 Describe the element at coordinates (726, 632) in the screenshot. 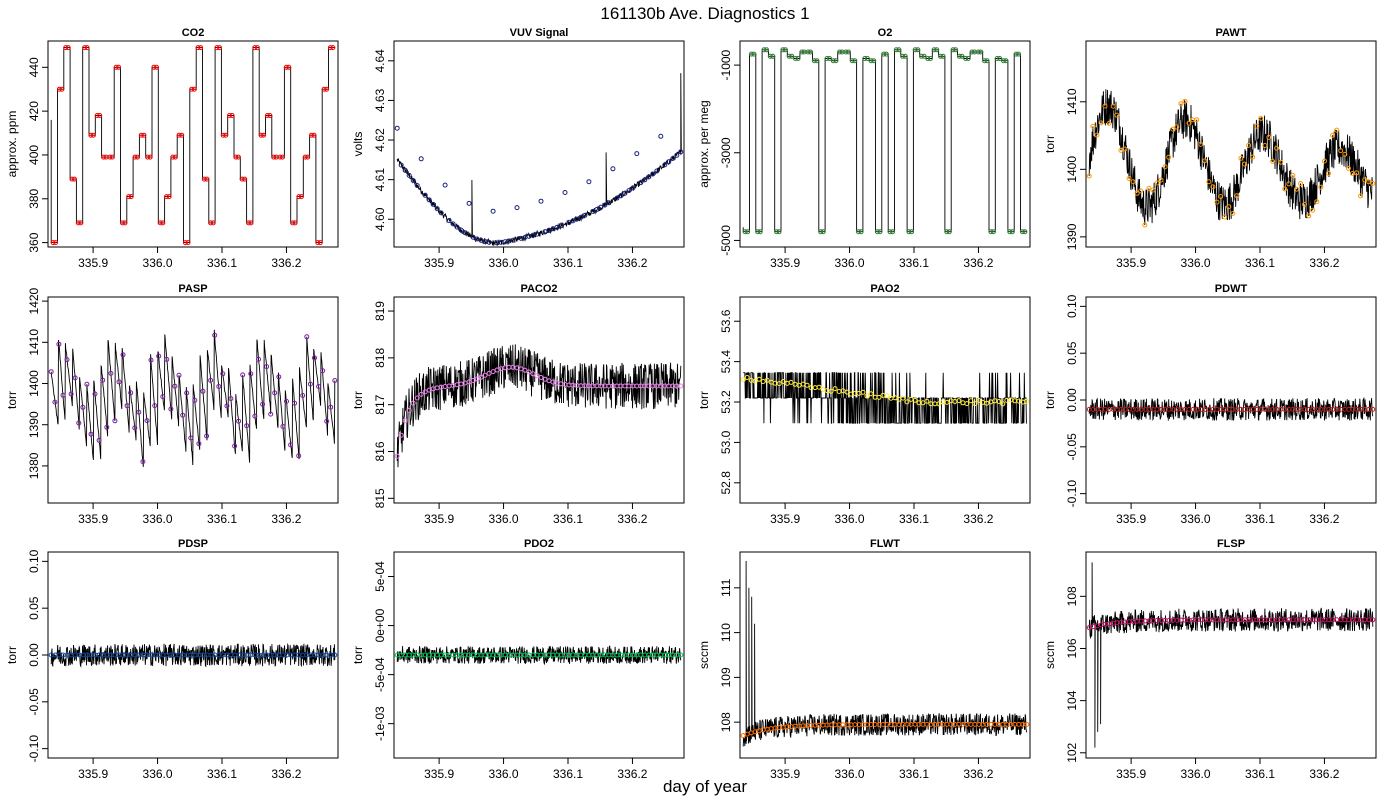

I see `y-tick-label: 110` at that location.